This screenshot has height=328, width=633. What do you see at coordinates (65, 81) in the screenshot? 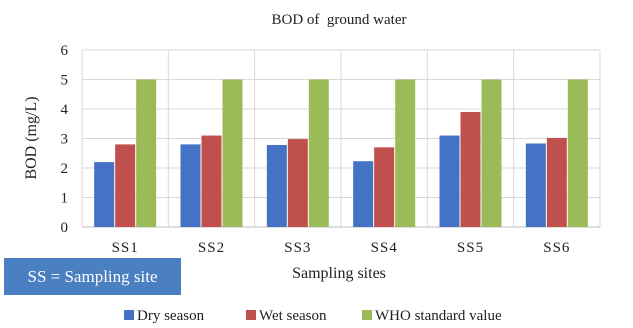
I see `y-tick-label: 5` at bounding box center [65, 81].